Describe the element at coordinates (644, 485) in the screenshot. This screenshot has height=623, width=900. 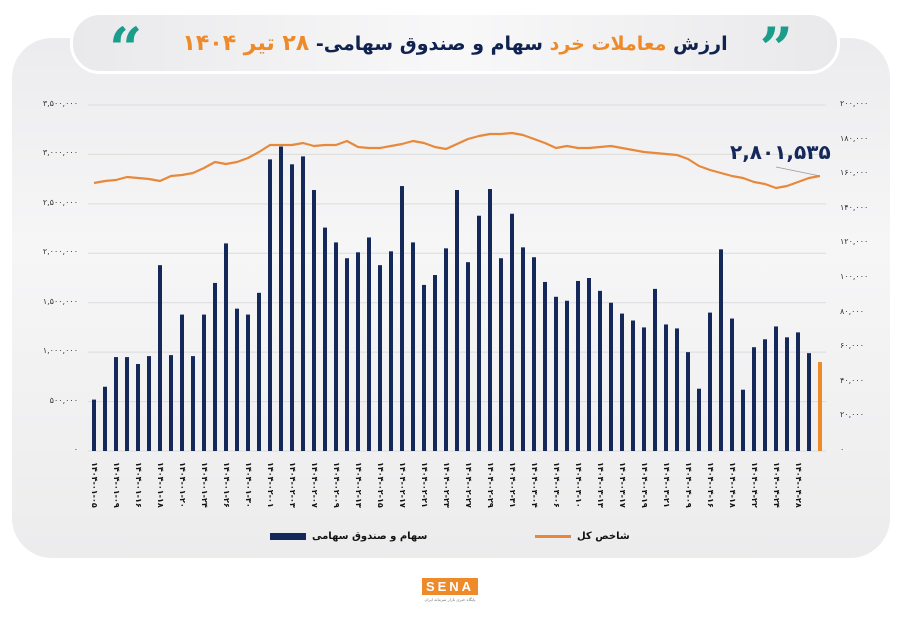
I see `x-axis-tick: ۱۴۰۴-۰۳-۱۹` at that location.